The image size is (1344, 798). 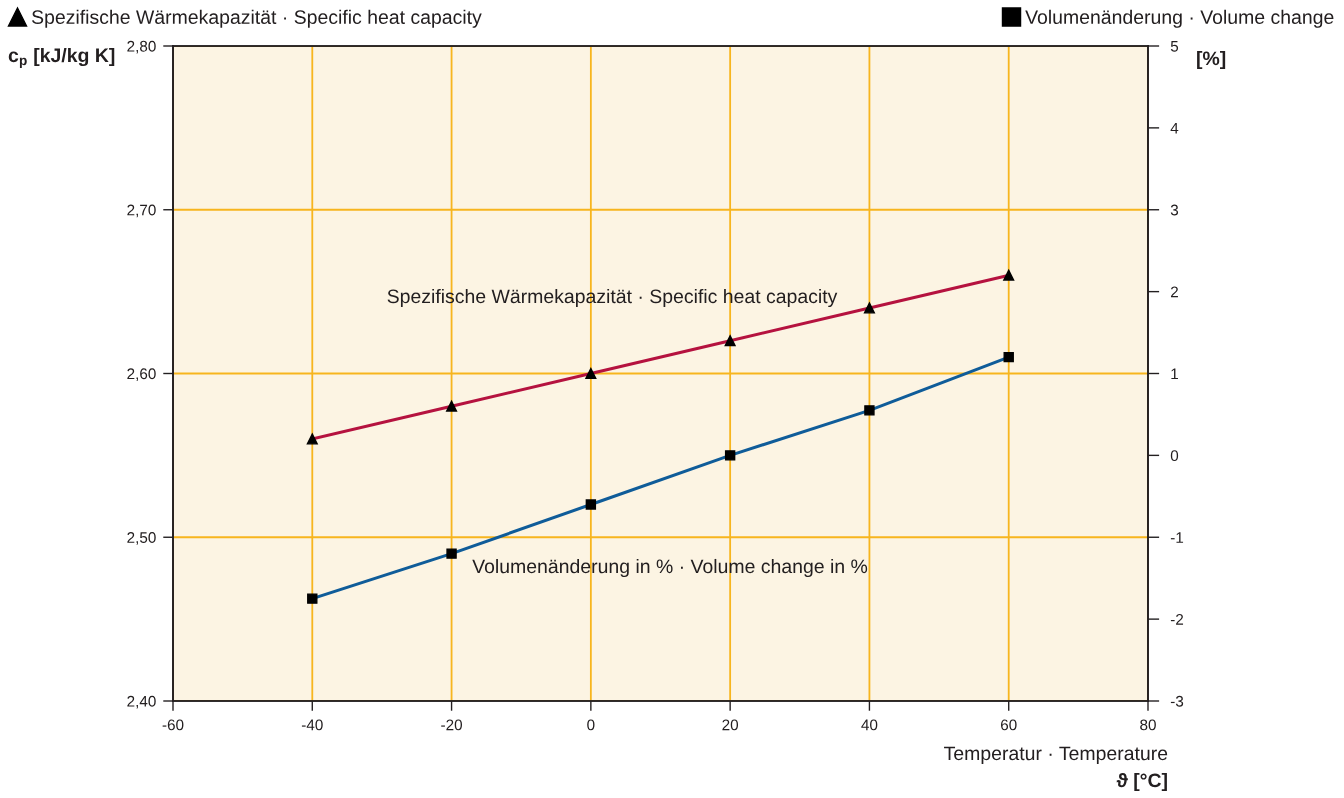 What do you see at coordinates (1174, 46) in the screenshot?
I see `y2-tick-label: 5` at bounding box center [1174, 46].